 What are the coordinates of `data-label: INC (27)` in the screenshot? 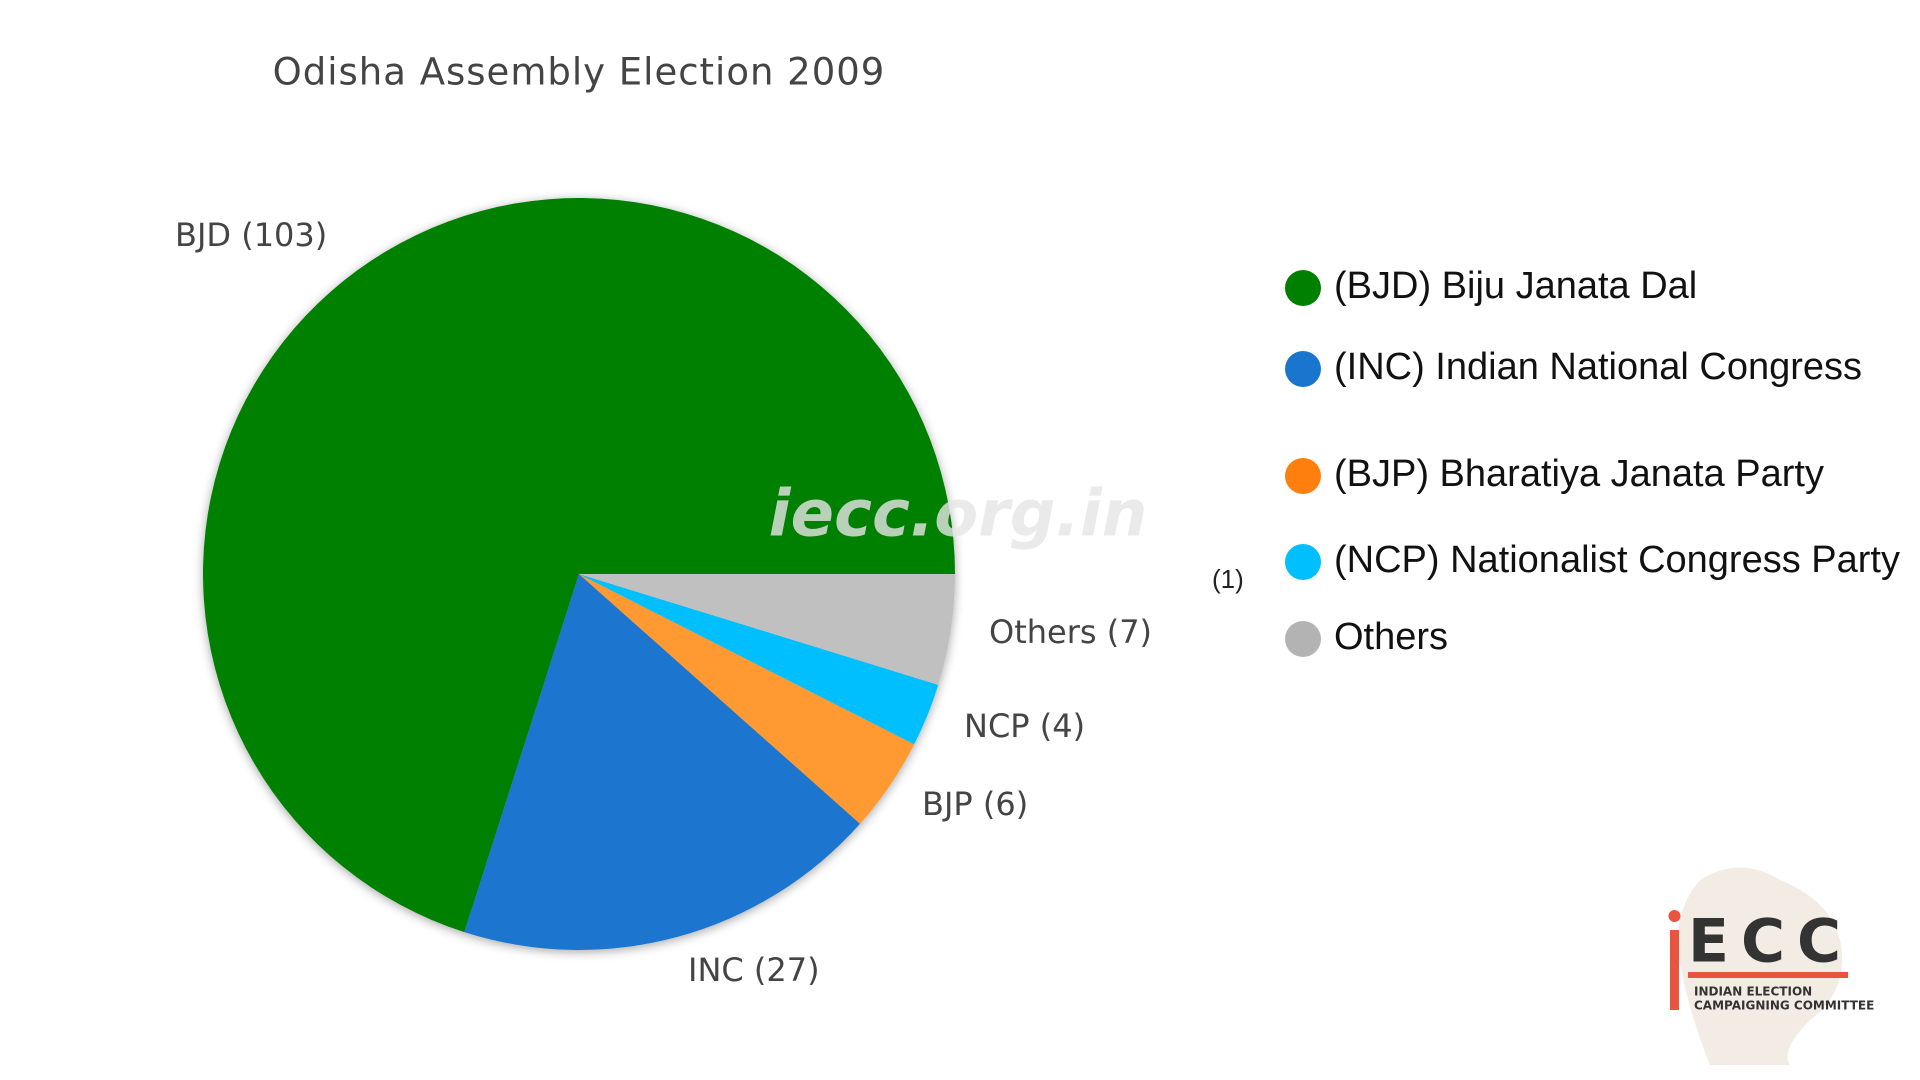 It's located at (754, 970).